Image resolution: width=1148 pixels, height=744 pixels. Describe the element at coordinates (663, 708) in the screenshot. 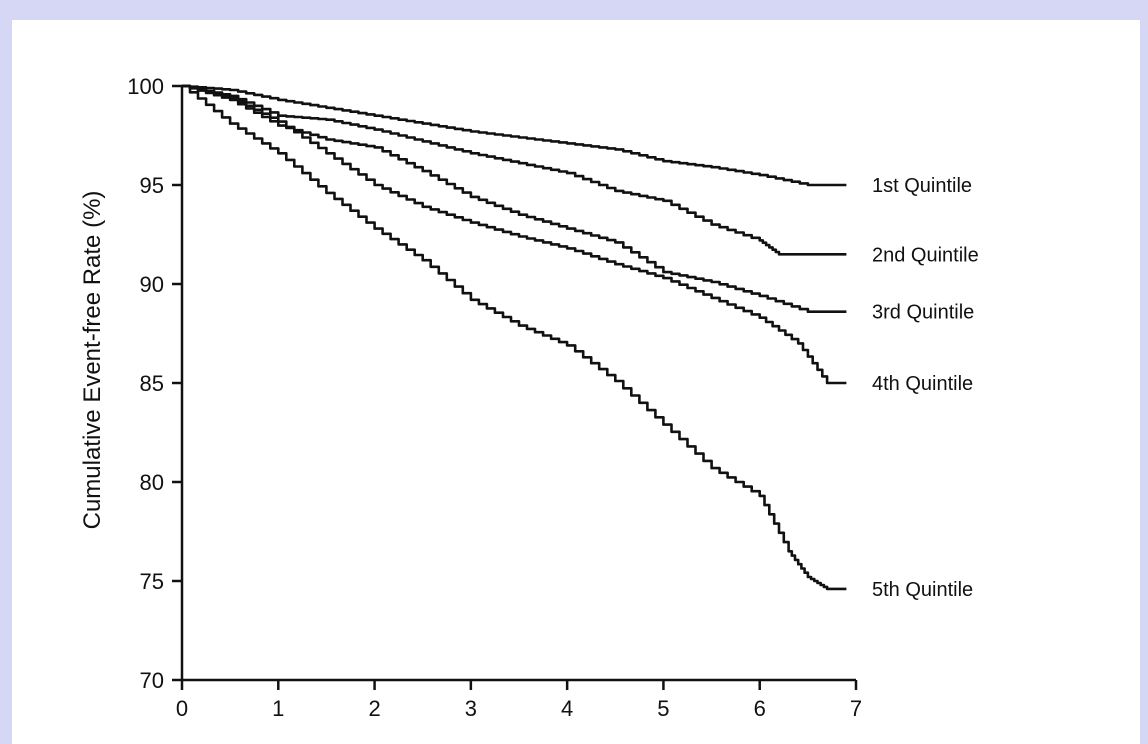

I see `x-tick-label: 5` at that location.